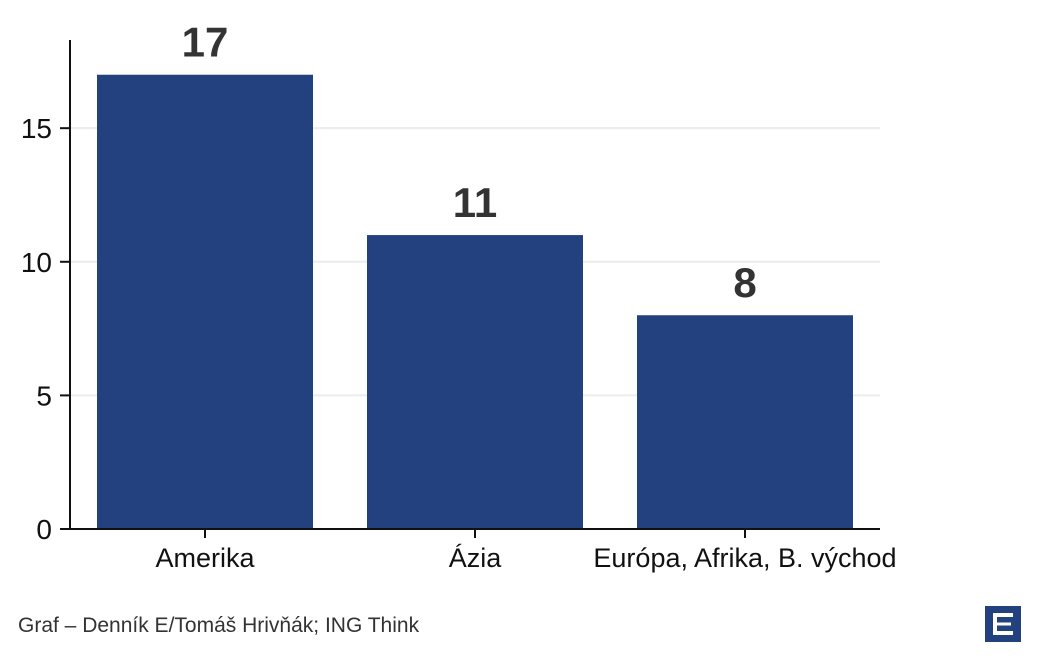 This screenshot has height=667, width=1040. I want to click on y-tick-label-3: 15, so click(36, 128).